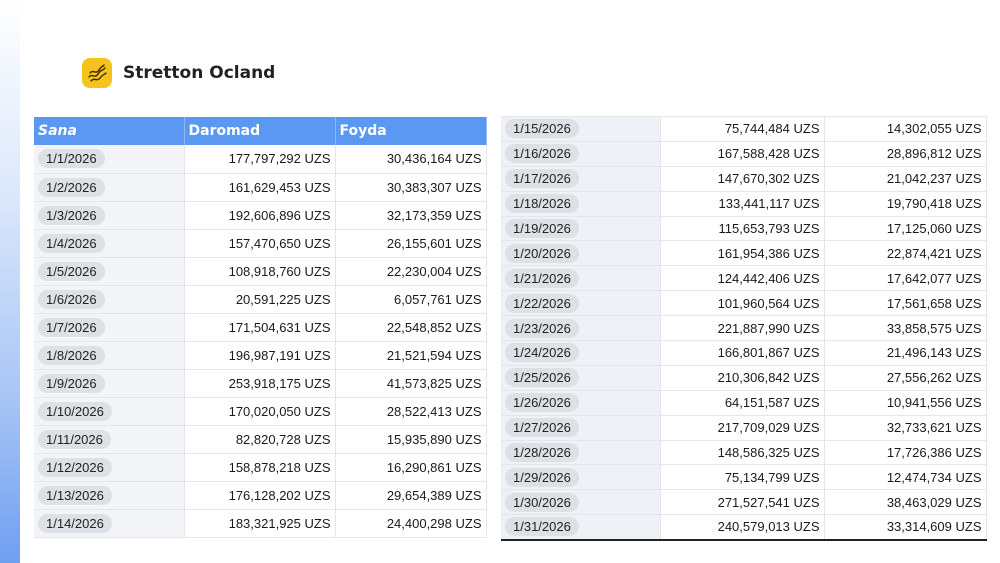 This screenshot has height=563, width=1000. What do you see at coordinates (744, 353) in the screenshot?
I see `table-row: 1/24/2026 166,801,867 UZS 21,496,143 UZS` at bounding box center [744, 353].